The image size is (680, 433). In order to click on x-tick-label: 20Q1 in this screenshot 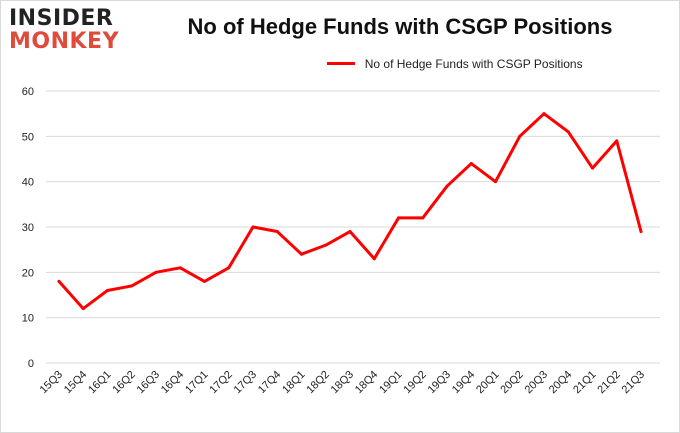, I will do `click(488, 383)`.